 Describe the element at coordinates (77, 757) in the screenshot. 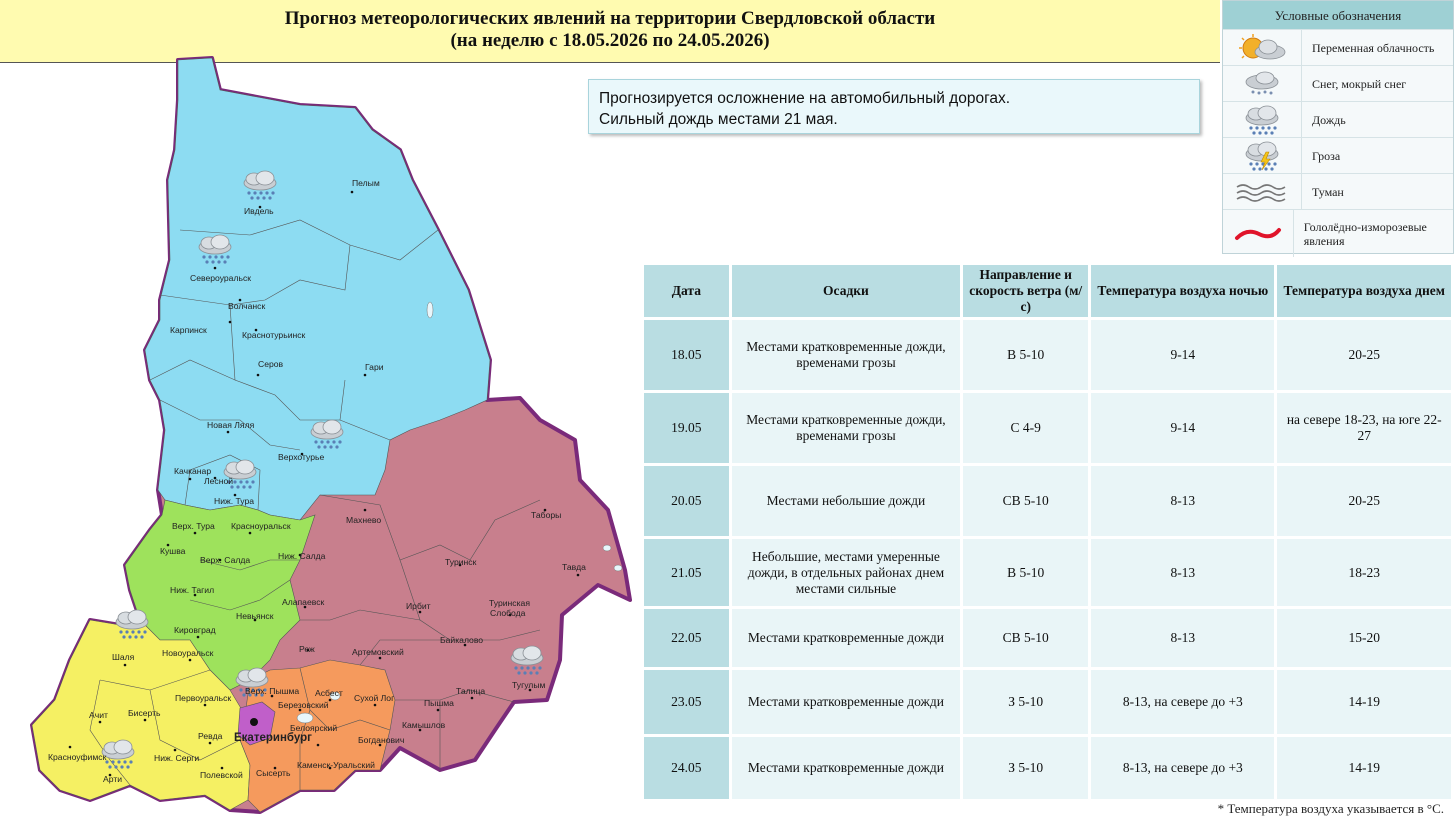

I see `city-label: Красноуфимск` at that location.